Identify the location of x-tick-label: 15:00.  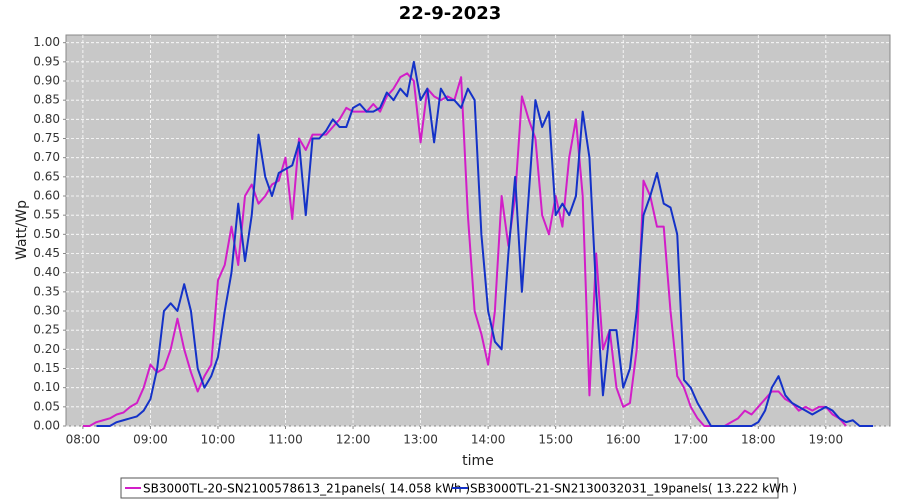
(555, 440).